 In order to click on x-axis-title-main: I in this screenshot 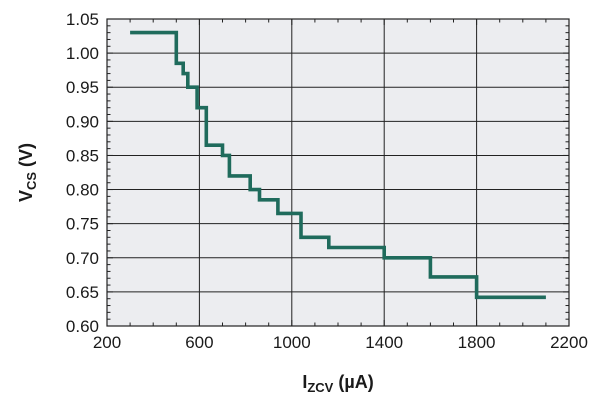, I will do `click(304, 382)`.